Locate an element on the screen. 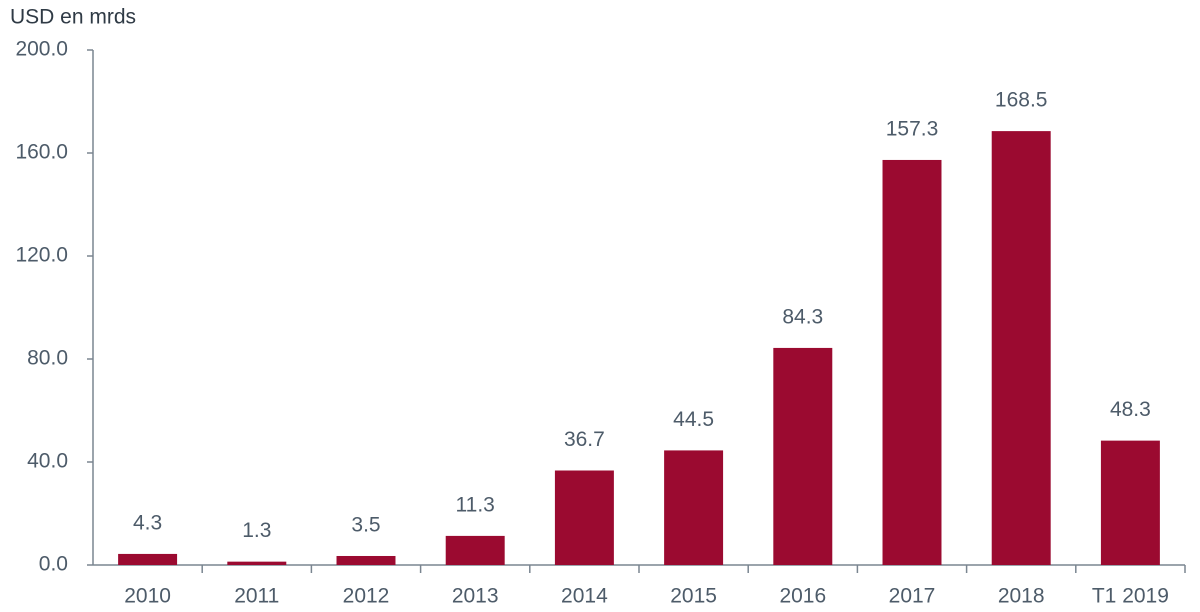 This screenshot has height=612, width=1200. y-tick-label: 0.0 is located at coordinates (53, 564).